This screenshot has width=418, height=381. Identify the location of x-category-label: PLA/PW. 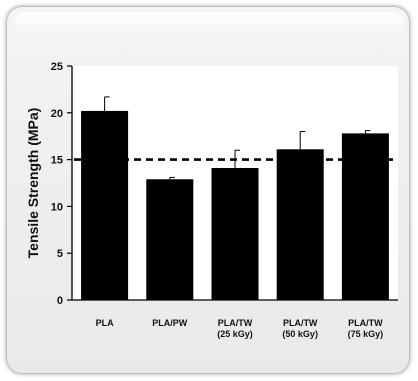
(170, 323).